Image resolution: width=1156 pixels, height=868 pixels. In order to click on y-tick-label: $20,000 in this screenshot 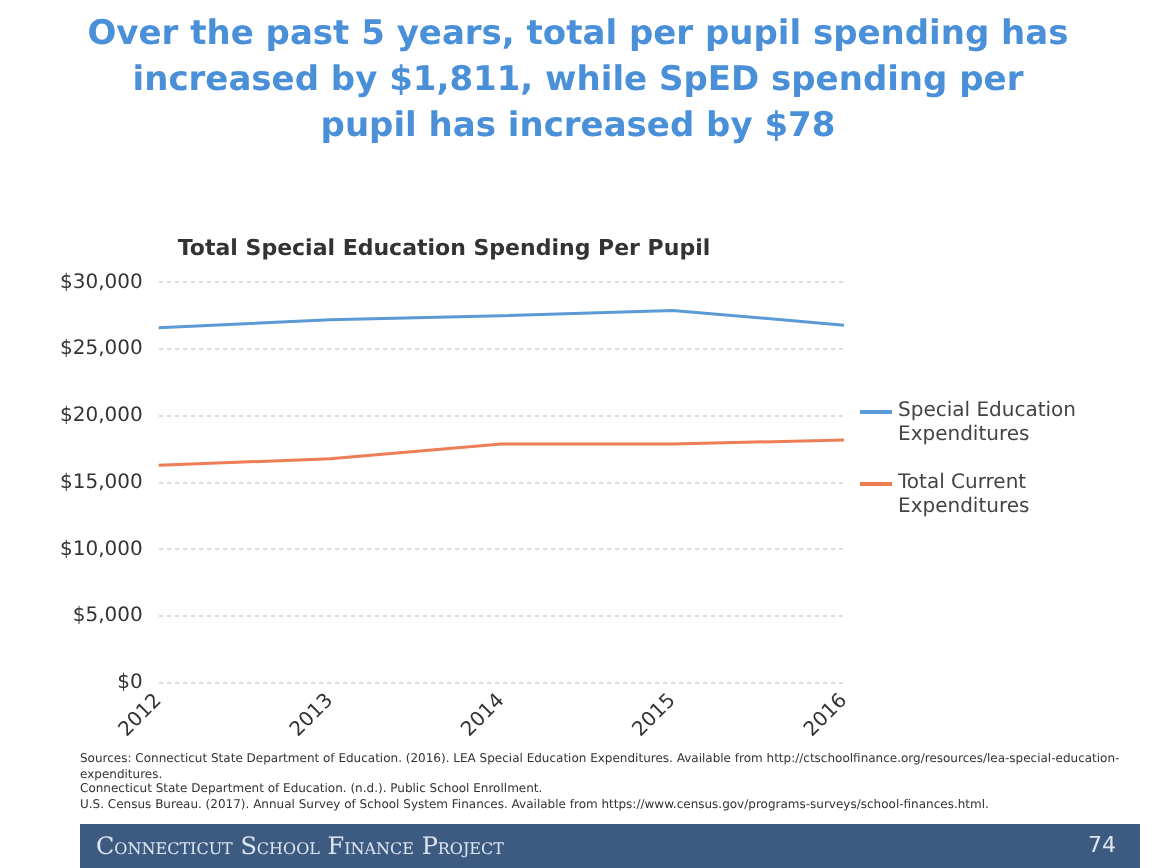, I will do `click(101, 416)`.